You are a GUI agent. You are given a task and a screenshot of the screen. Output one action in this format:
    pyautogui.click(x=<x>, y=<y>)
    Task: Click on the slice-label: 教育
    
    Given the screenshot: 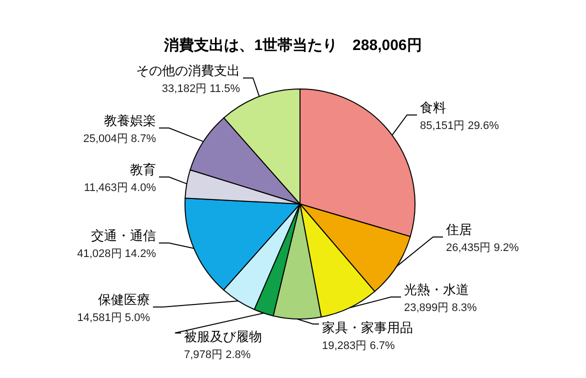 What is the action you would take?
    pyautogui.click(x=143, y=169)
    